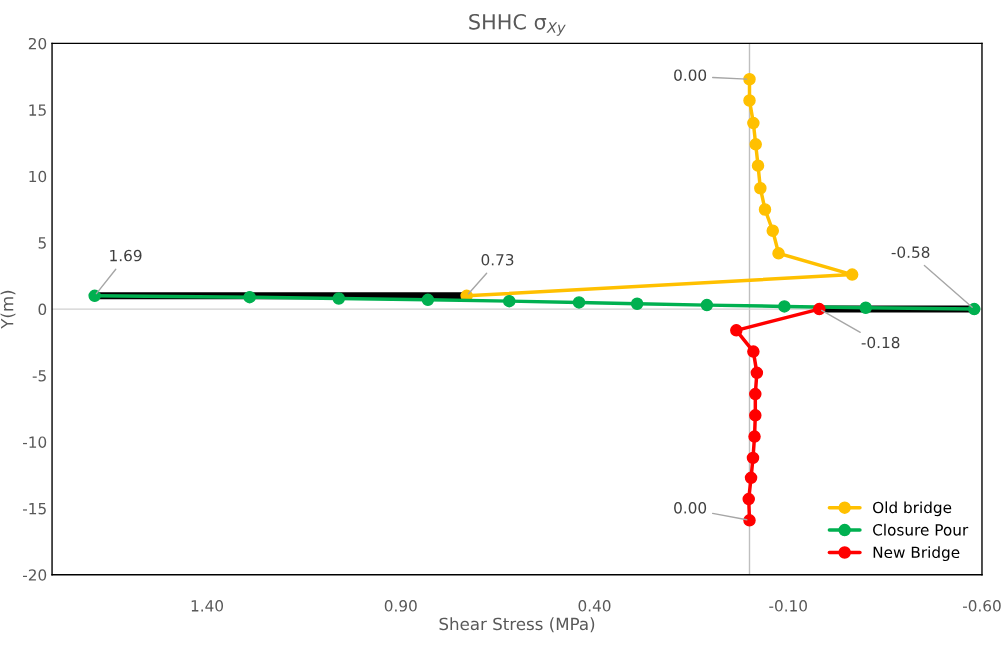  What do you see at coordinates (517, 24) in the screenshot?
I see `chart-title: SHHC σ$_{Xy}$` at bounding box center [517, 24].